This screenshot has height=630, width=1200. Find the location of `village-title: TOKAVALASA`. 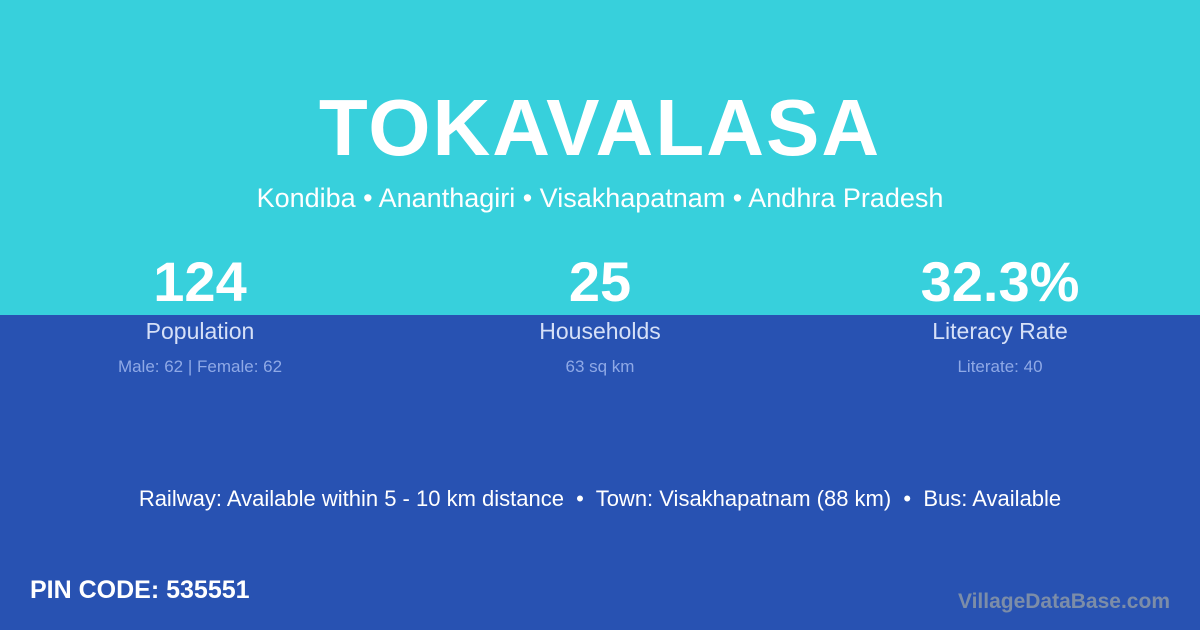

village-title: TOKAVALASA is located at coordinates (600, 127).